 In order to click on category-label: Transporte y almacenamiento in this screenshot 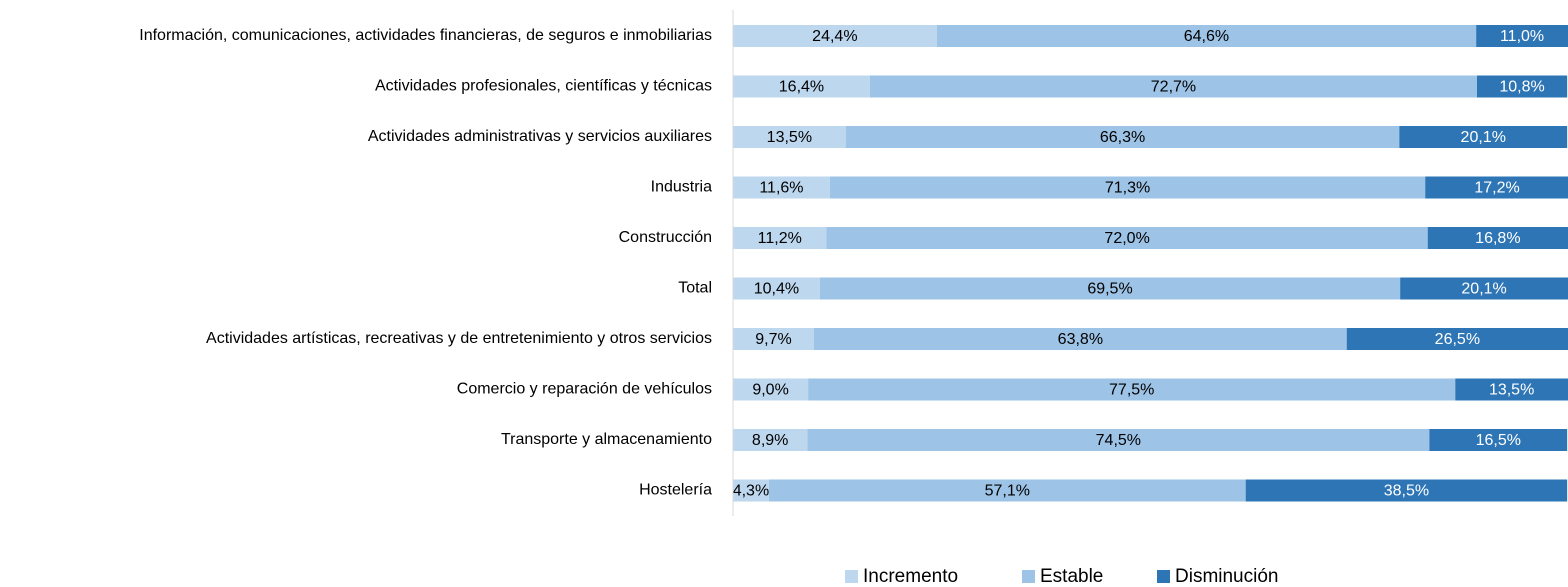, I will do `click(606, 439)`.